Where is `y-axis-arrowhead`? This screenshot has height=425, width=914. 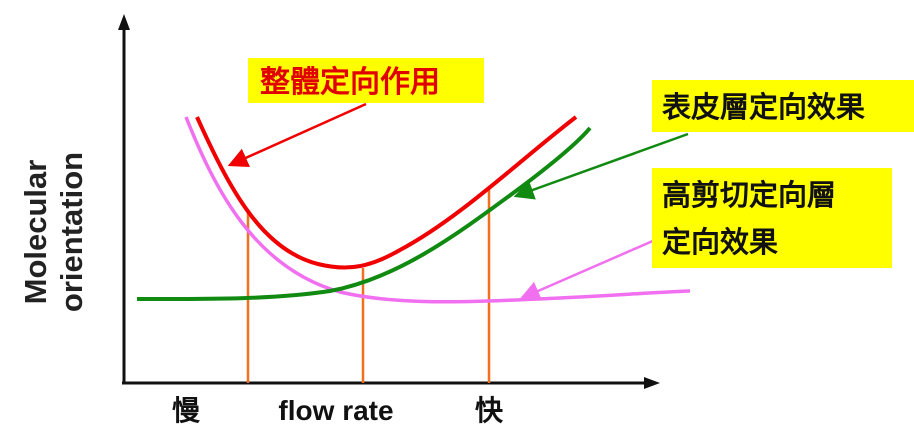 y-axis-arrowhead is located at coordinates (124, 22).